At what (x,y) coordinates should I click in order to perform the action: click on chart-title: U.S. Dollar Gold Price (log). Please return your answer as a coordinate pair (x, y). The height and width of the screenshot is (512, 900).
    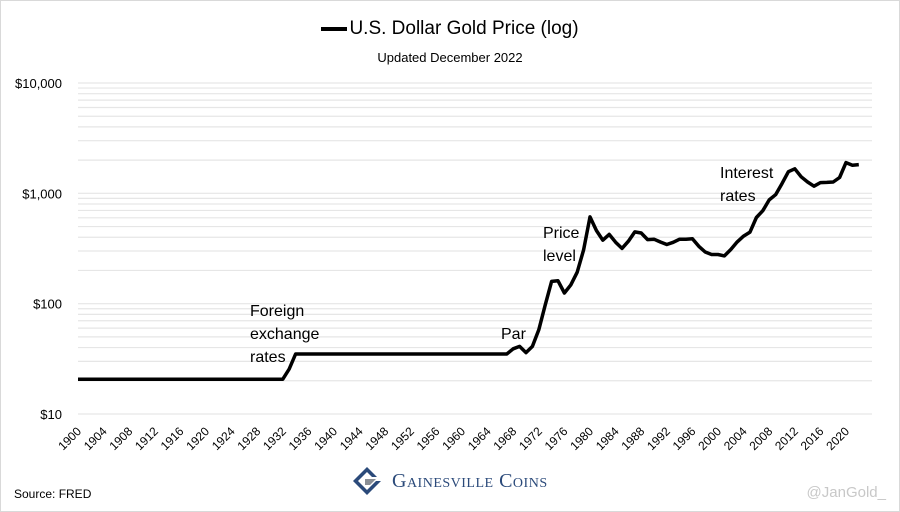
    Looking at the image, I should click on (450, 29).